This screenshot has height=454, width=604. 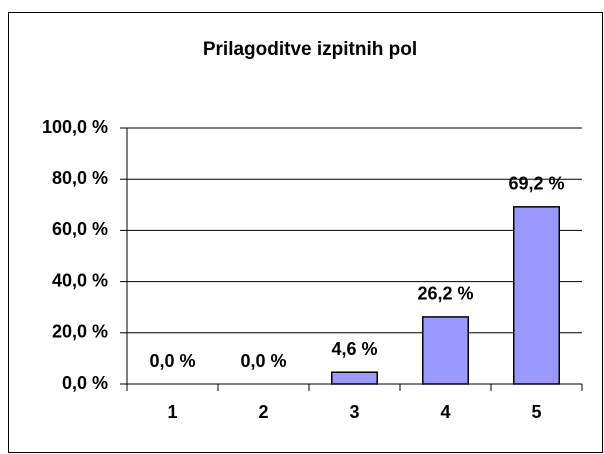 I want to click on y-tick-label: 100,0 %, so click(x=75, y=127).